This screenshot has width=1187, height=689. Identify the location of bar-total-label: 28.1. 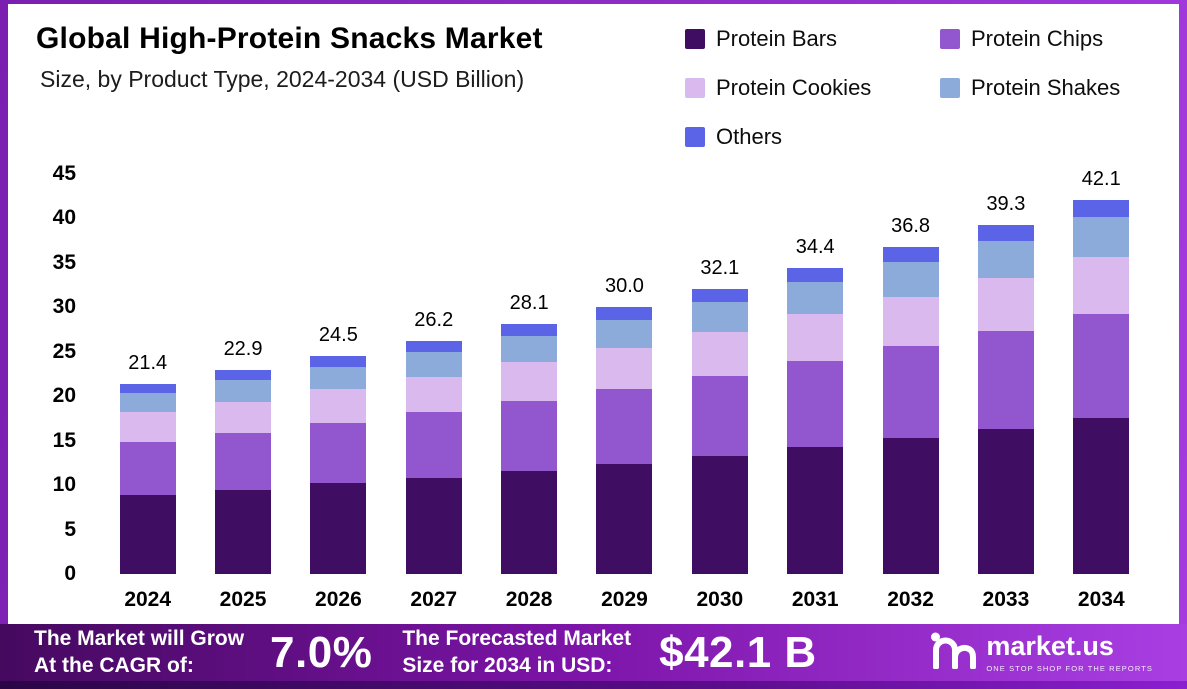
(529, 303).